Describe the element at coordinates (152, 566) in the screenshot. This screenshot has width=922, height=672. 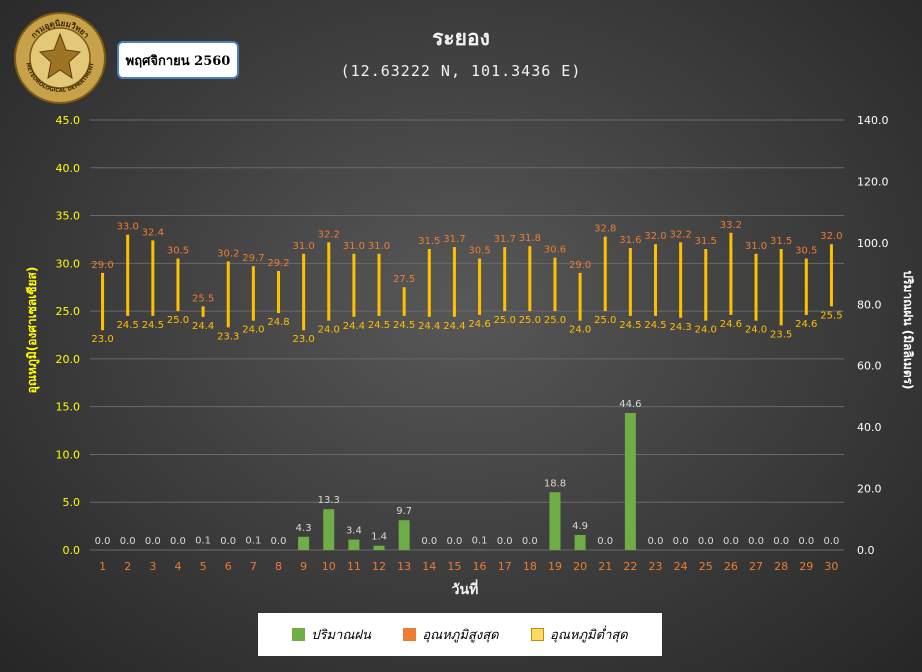
I see `x-tick-label: 3` at that location.